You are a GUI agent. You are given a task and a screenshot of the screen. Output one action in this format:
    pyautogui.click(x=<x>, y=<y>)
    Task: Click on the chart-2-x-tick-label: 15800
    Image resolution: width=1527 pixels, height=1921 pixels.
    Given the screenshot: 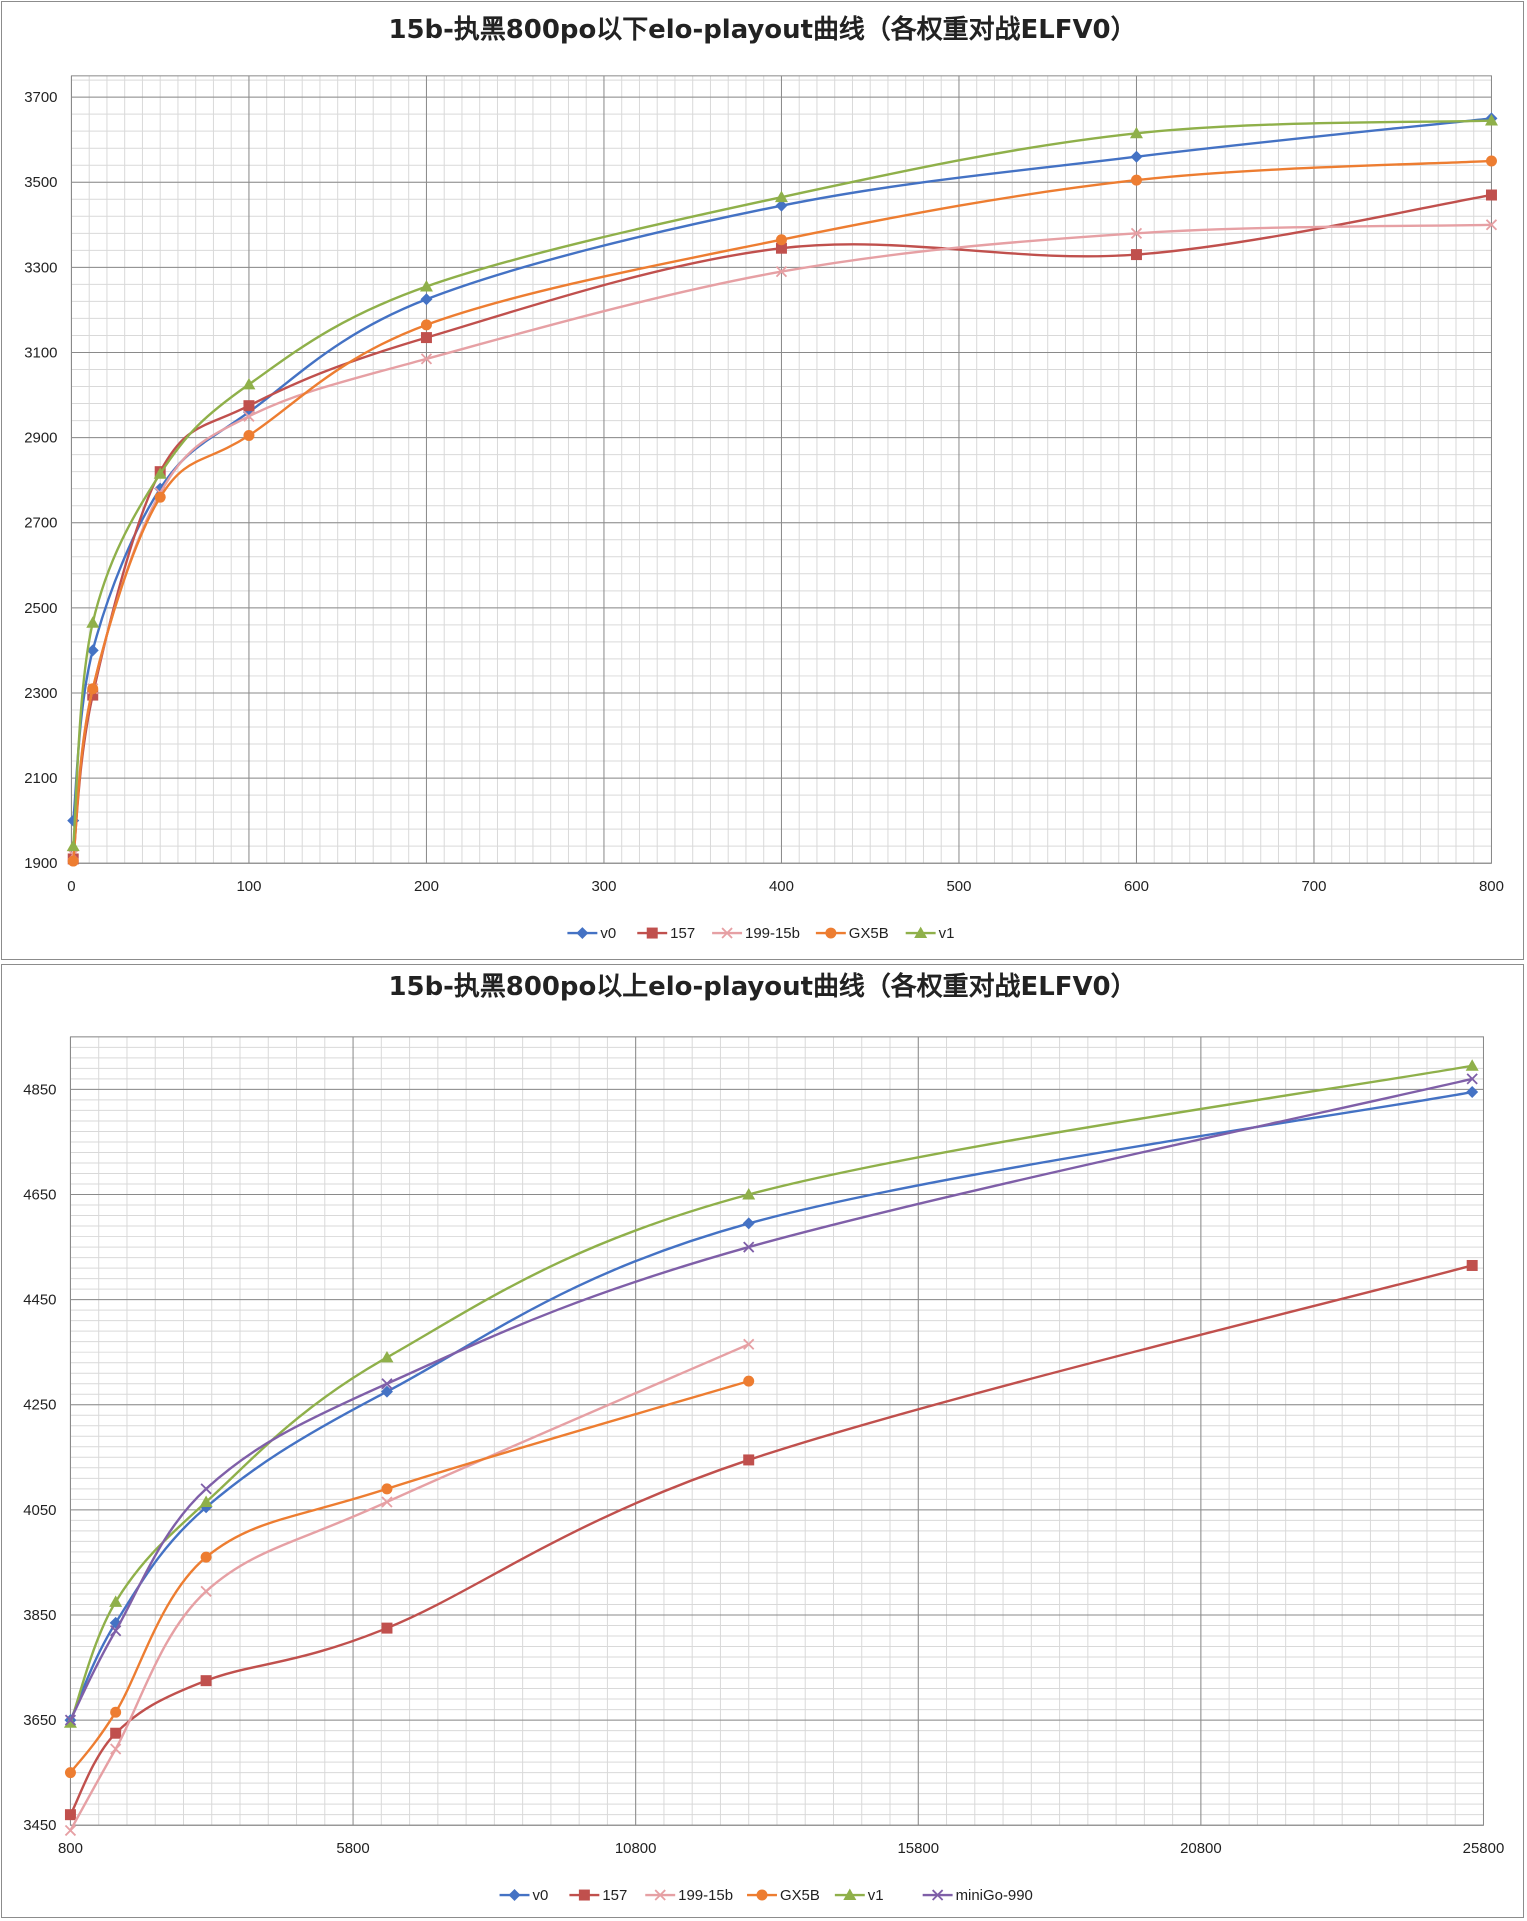 What is the action you would take?
    pyautogui.click(x=918, y=1848)
    